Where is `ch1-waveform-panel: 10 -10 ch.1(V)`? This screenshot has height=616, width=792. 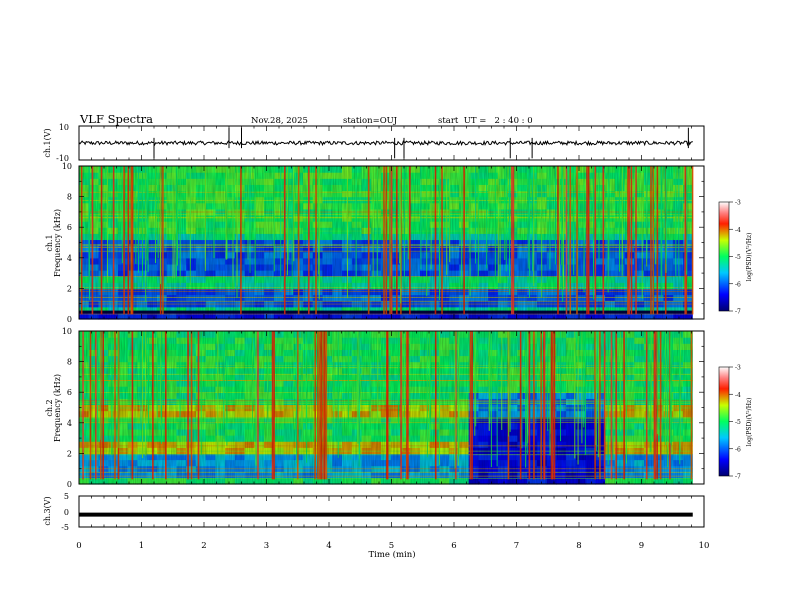 ch1-waveform-panel: 10 -10 ch.1(V) is located at coordinates (374, 143).